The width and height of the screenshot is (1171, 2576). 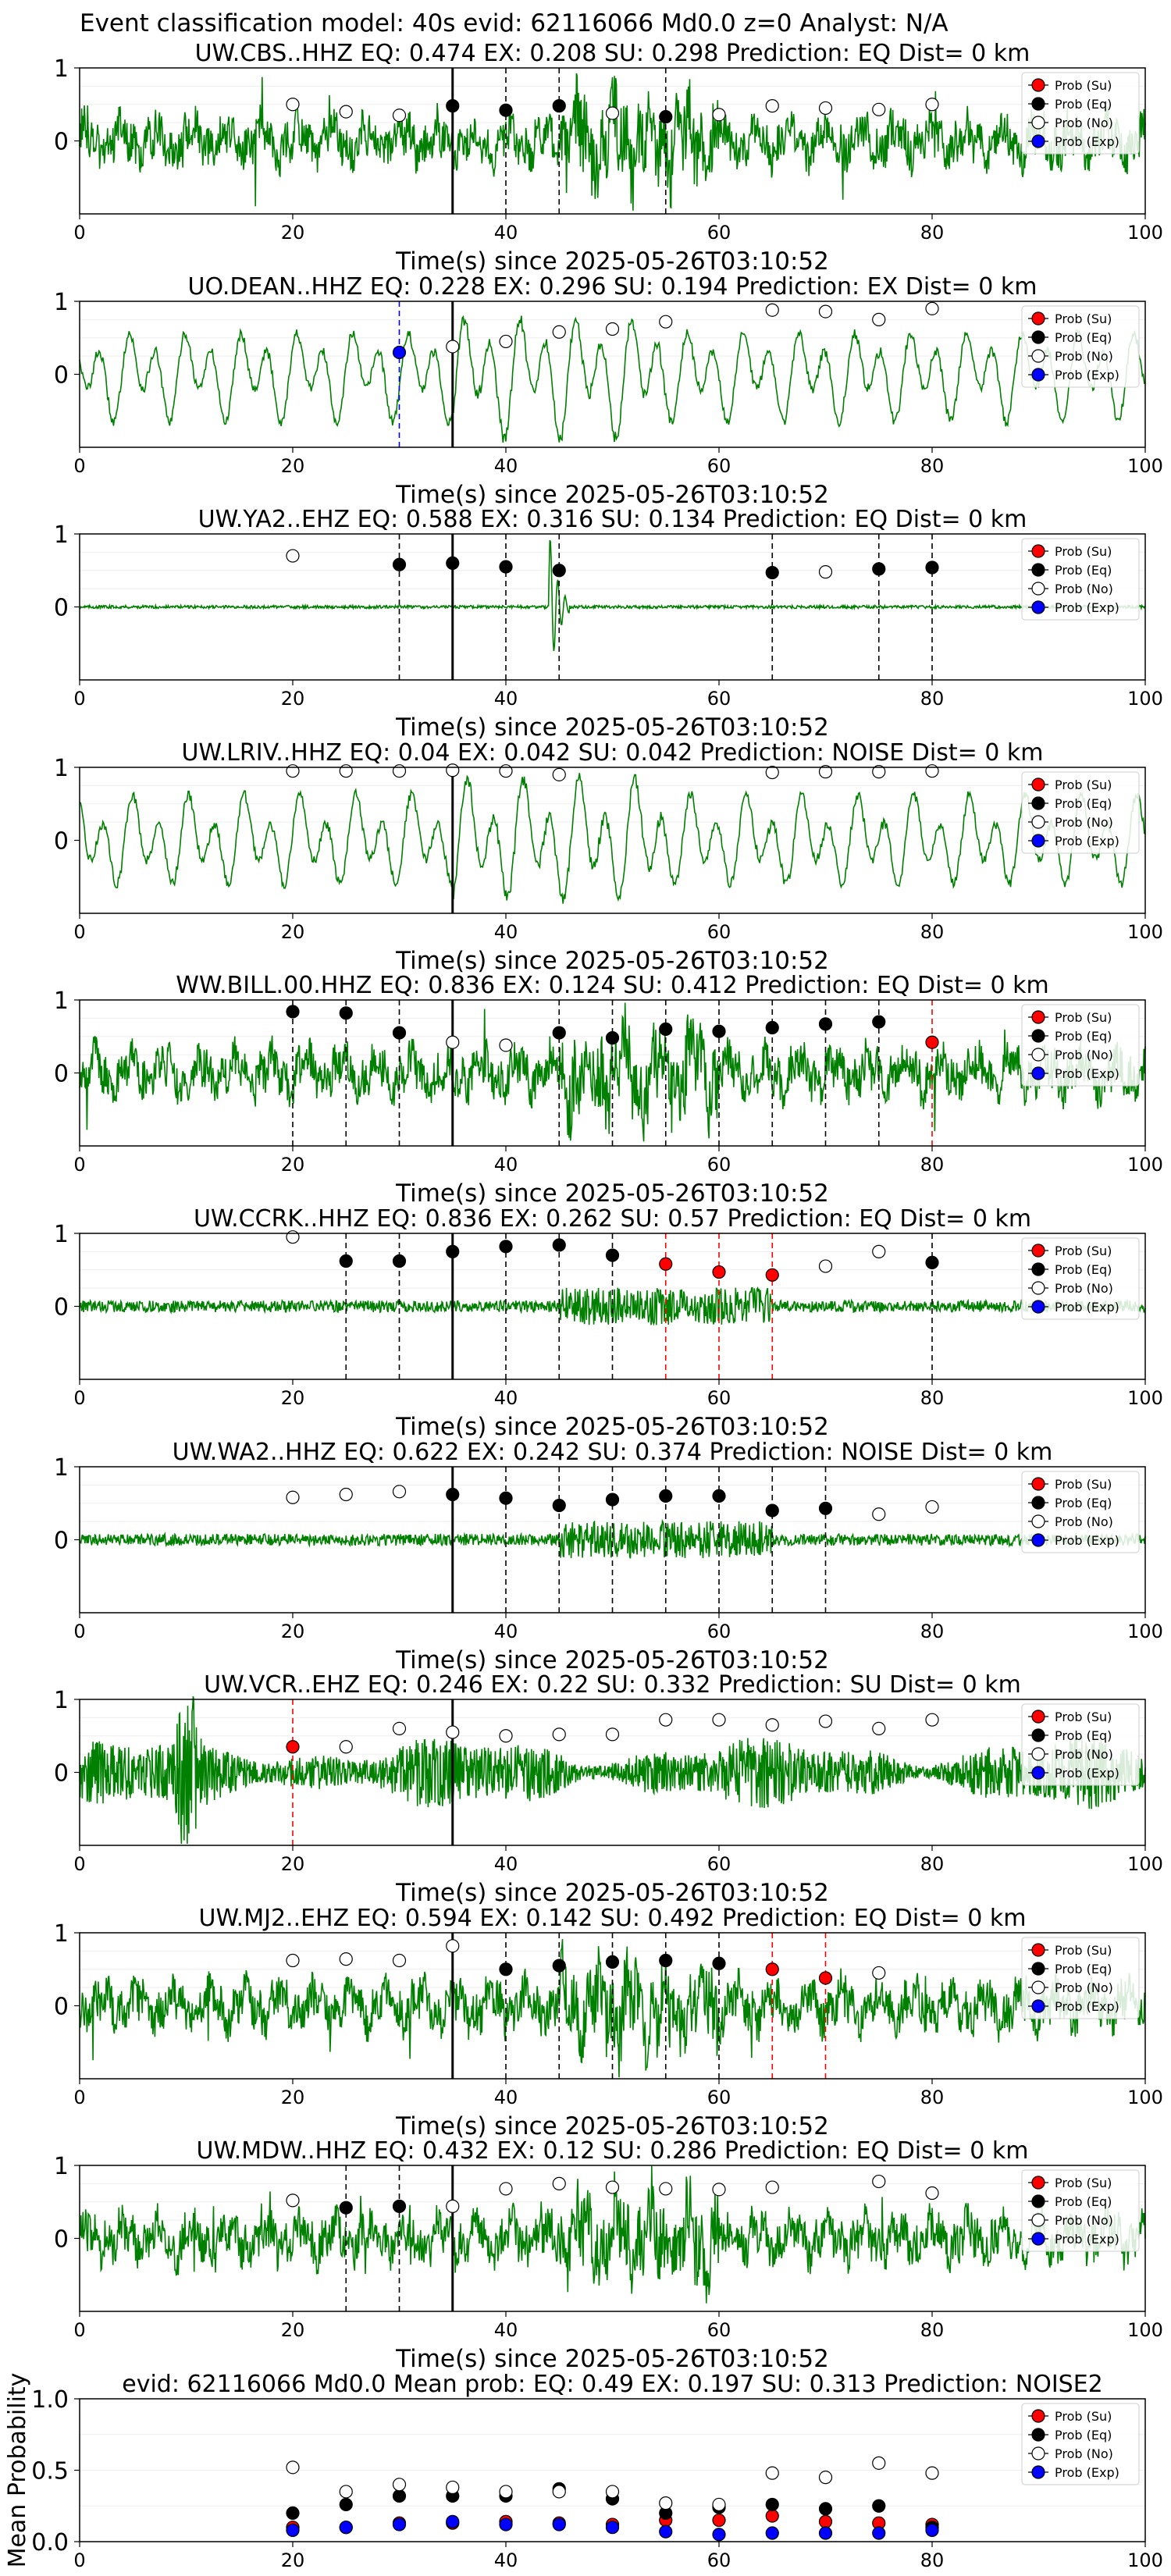 I want to click on prob-marker-su, so click(x=772, y=1969).